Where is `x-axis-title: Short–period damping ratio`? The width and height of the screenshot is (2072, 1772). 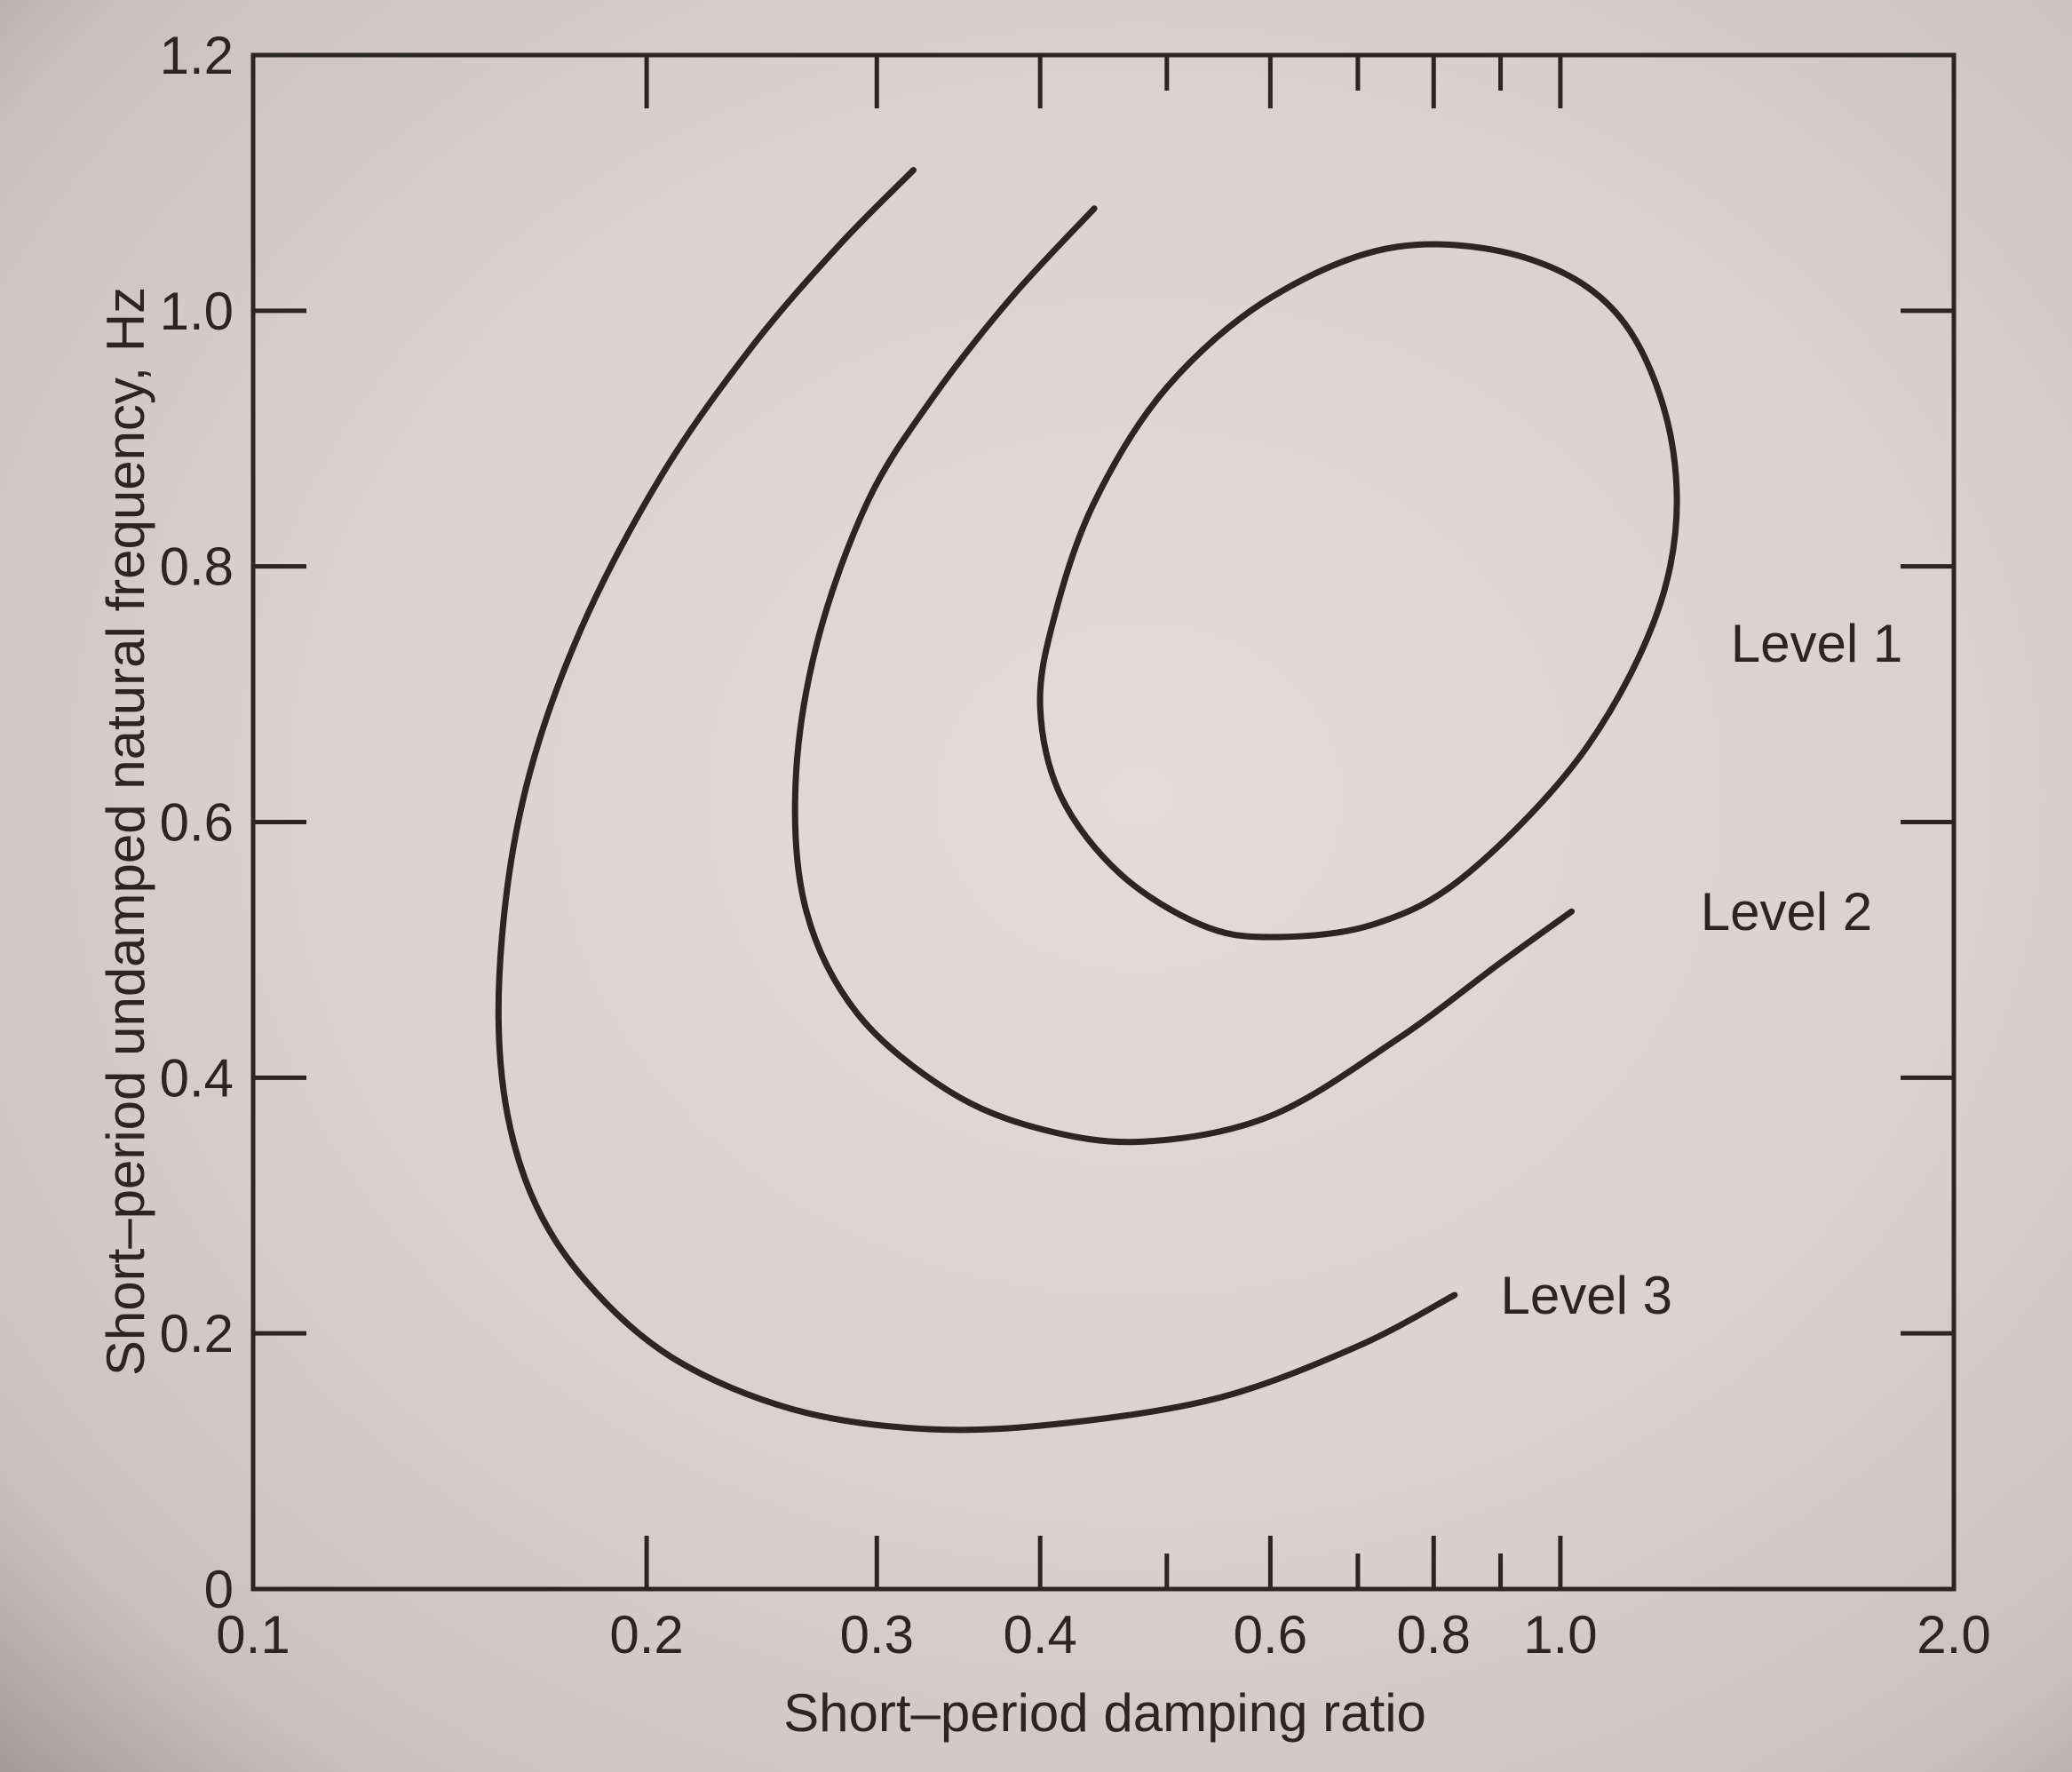
x-axis-title: Short–period damping ratio is located at coordinates (1104, 1713).